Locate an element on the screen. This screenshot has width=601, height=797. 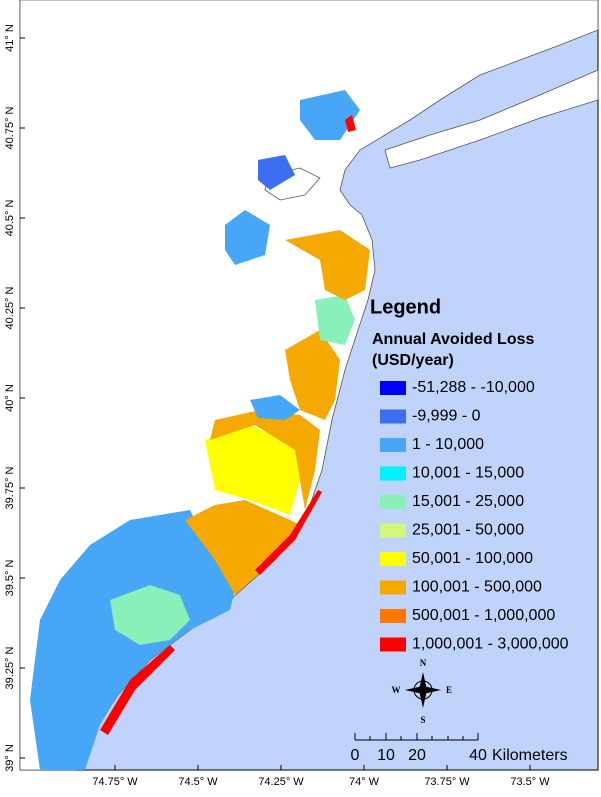
legend-label: -51,288 - -10,000 is located at coordinates (473, 387).